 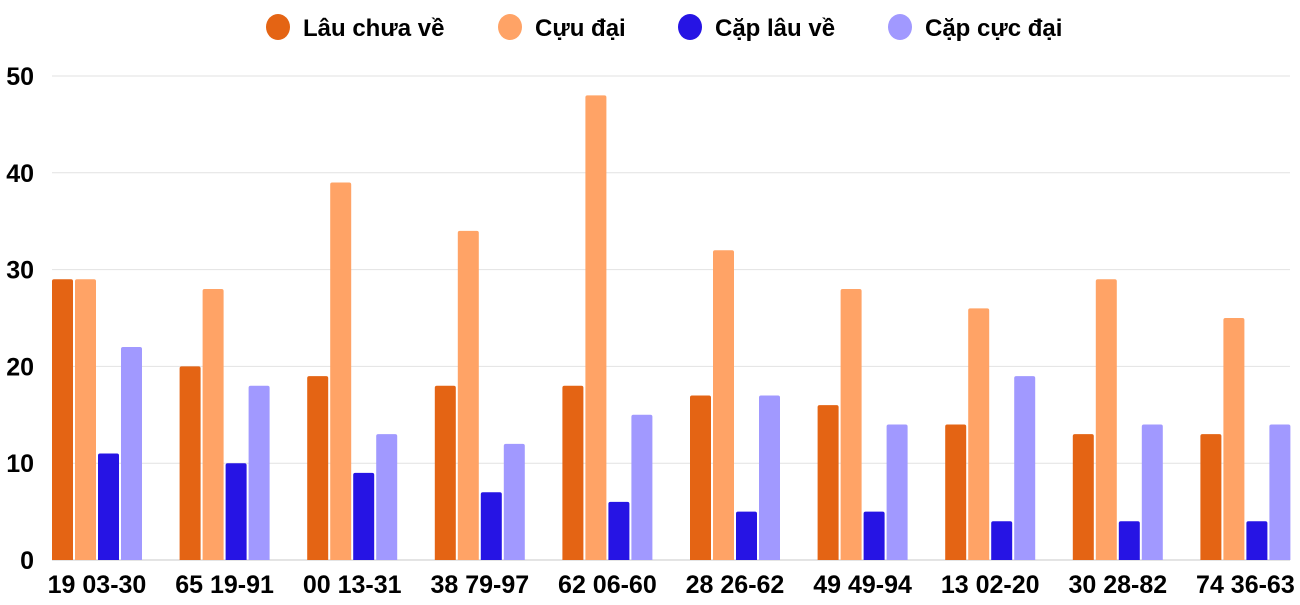 I want to click on x-tick-label: 38 79-97, so click(x=479, y=585).